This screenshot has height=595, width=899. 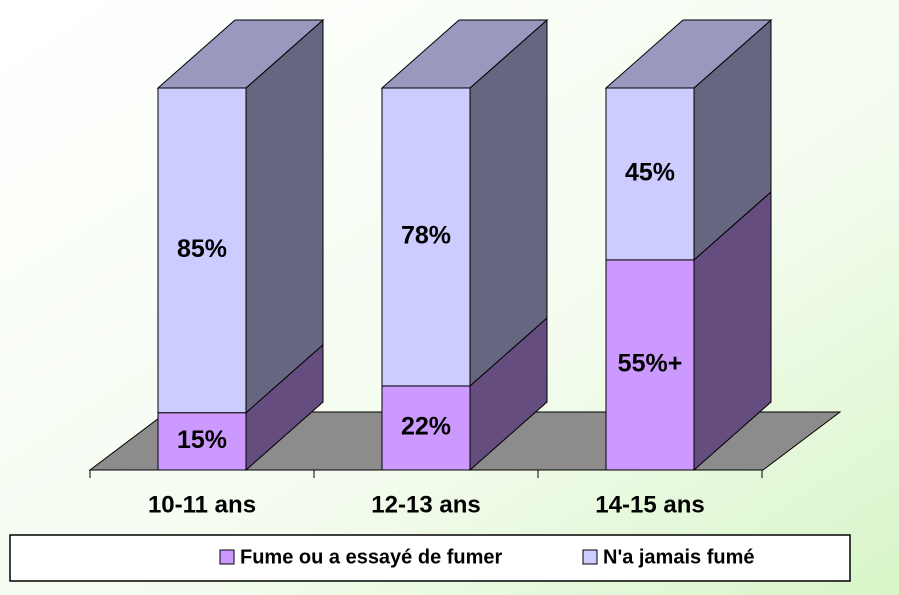 I want to click on value-label: 22%, so click(x=426, y=427).